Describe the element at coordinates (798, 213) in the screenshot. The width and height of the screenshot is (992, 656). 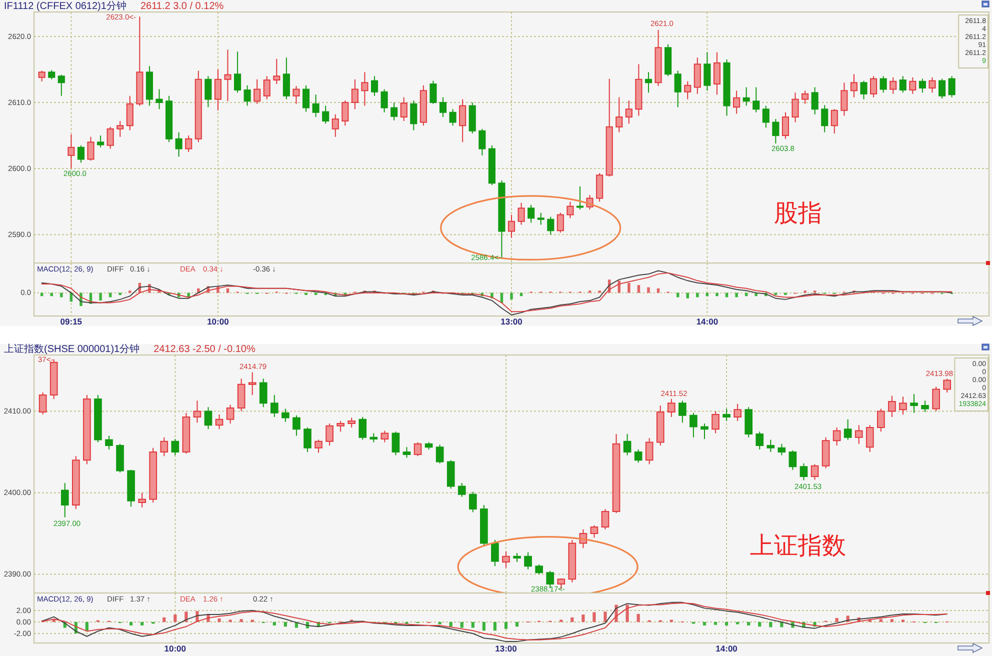
I see `annotation: 股指` at that location.